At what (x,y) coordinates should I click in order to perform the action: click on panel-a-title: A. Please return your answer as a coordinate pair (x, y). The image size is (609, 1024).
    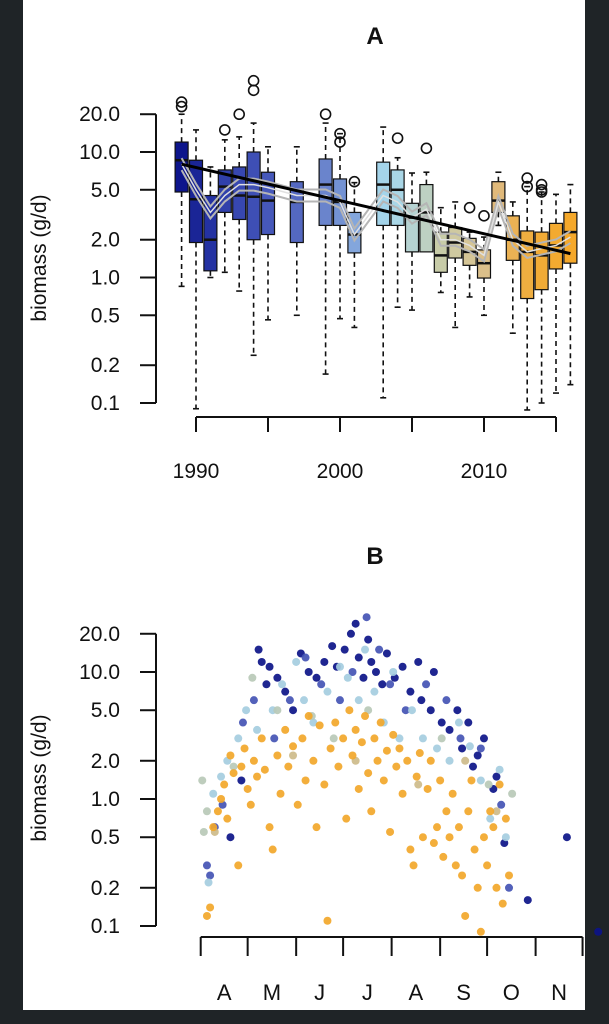
    Looking at the image, I should click on (374, 36).